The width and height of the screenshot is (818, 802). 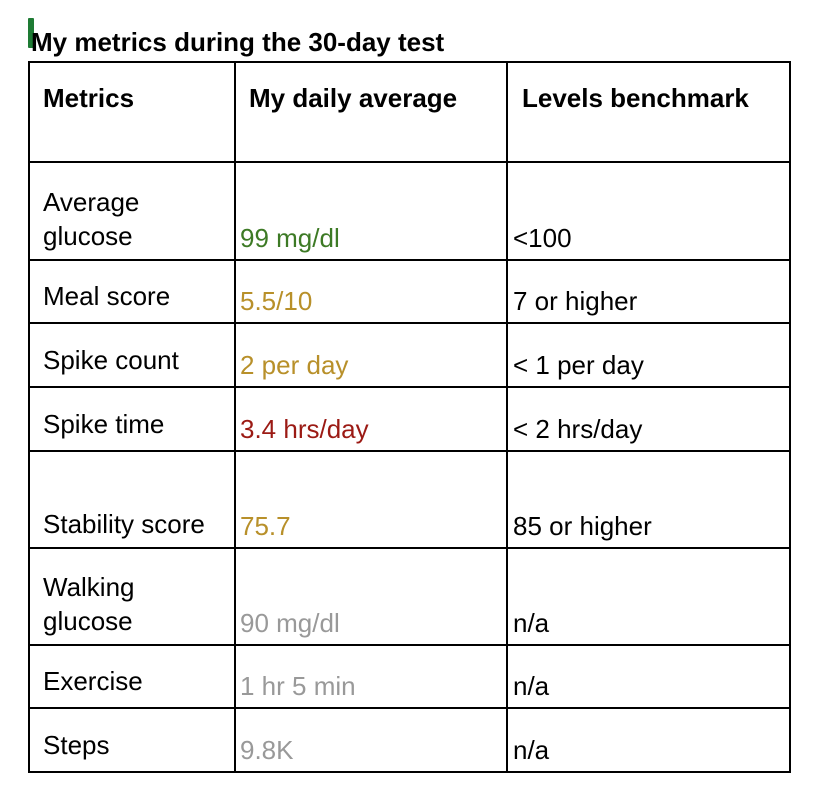 I want to click on table-row: Spike count 2 per day < 1 per day, so click(x=409, y=355).